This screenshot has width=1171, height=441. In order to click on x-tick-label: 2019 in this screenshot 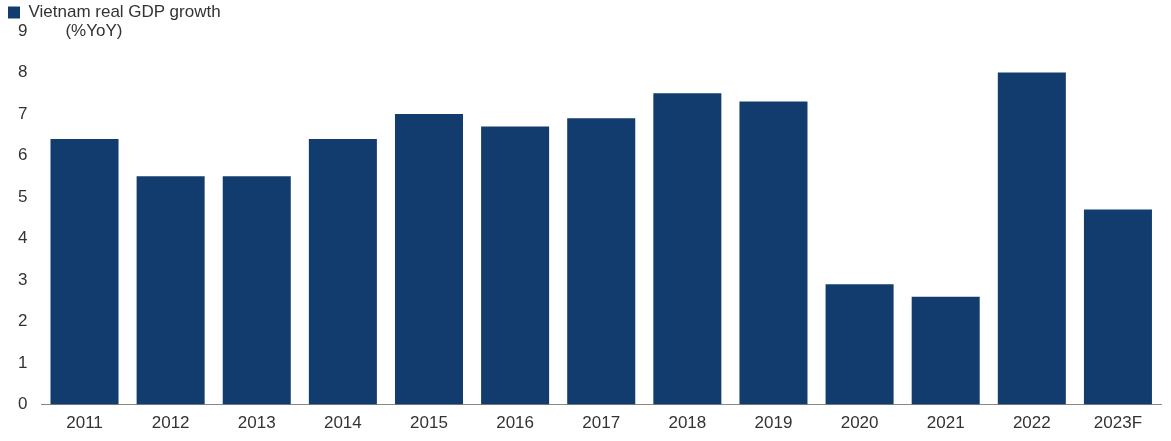, I will do `click(773, 423)`.